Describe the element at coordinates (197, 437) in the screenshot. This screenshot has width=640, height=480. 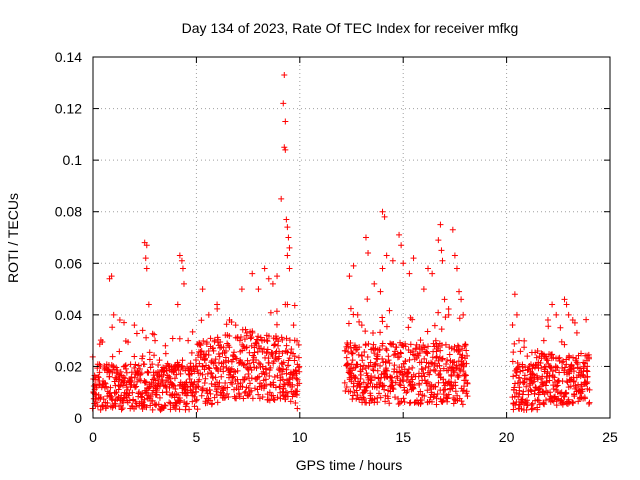
I see `x-tick-label: 5` at that location.